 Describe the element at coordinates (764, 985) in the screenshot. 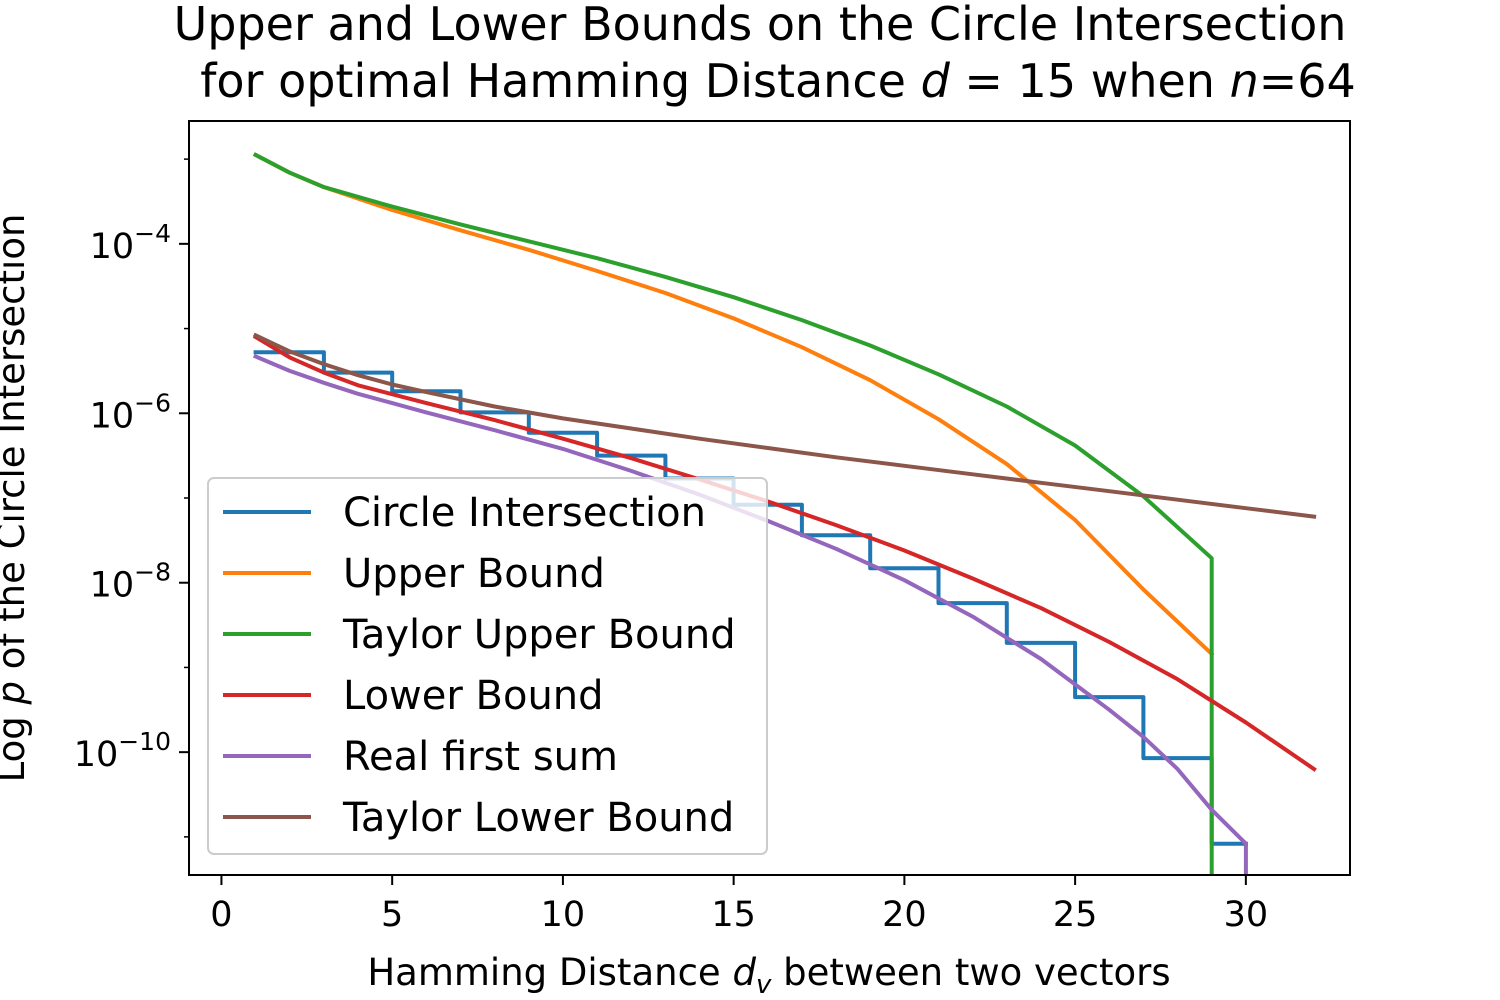

I see `xlabel-sub: v` at that location.